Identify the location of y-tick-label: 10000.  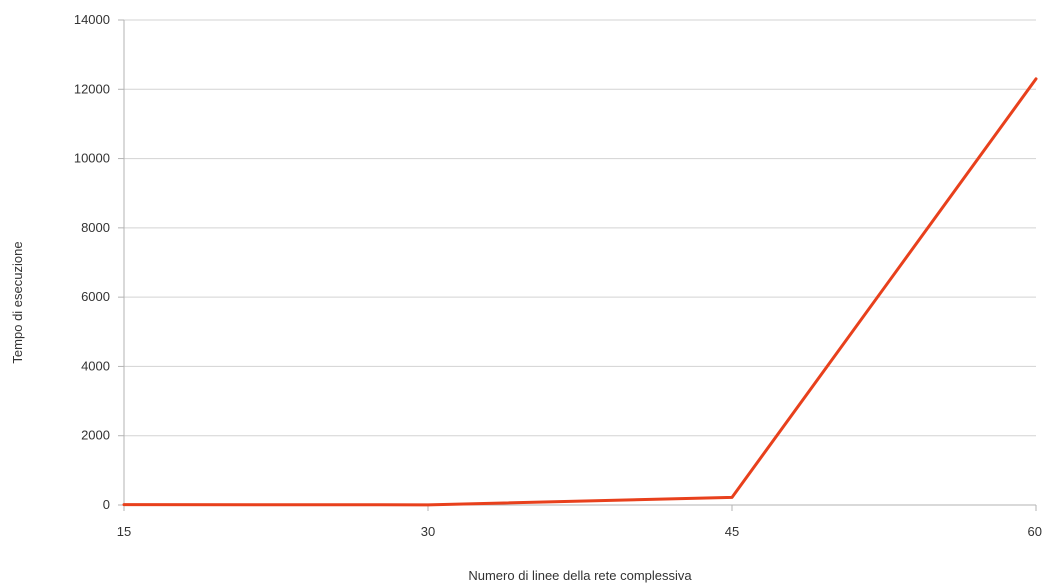
(92, 158).